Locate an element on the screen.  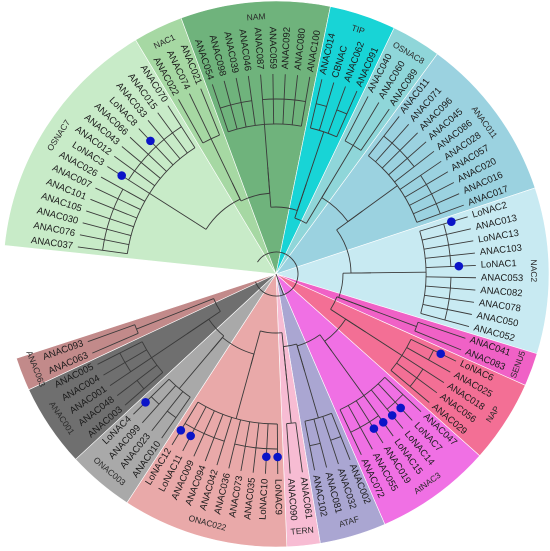
clade-label-tip: TIP is located at coordinates (358, 30).